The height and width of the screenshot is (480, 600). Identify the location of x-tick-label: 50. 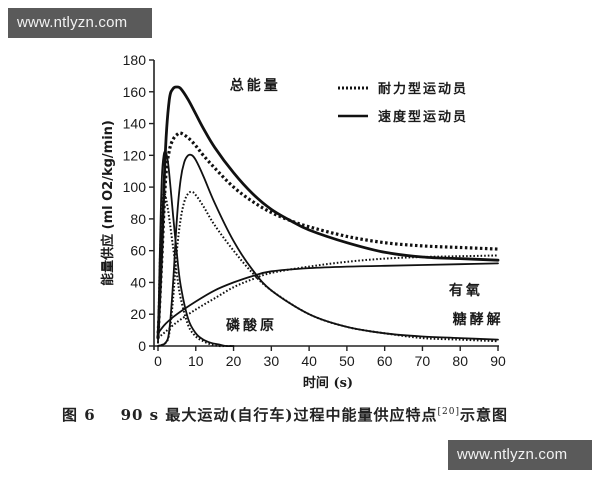
(347, 361).